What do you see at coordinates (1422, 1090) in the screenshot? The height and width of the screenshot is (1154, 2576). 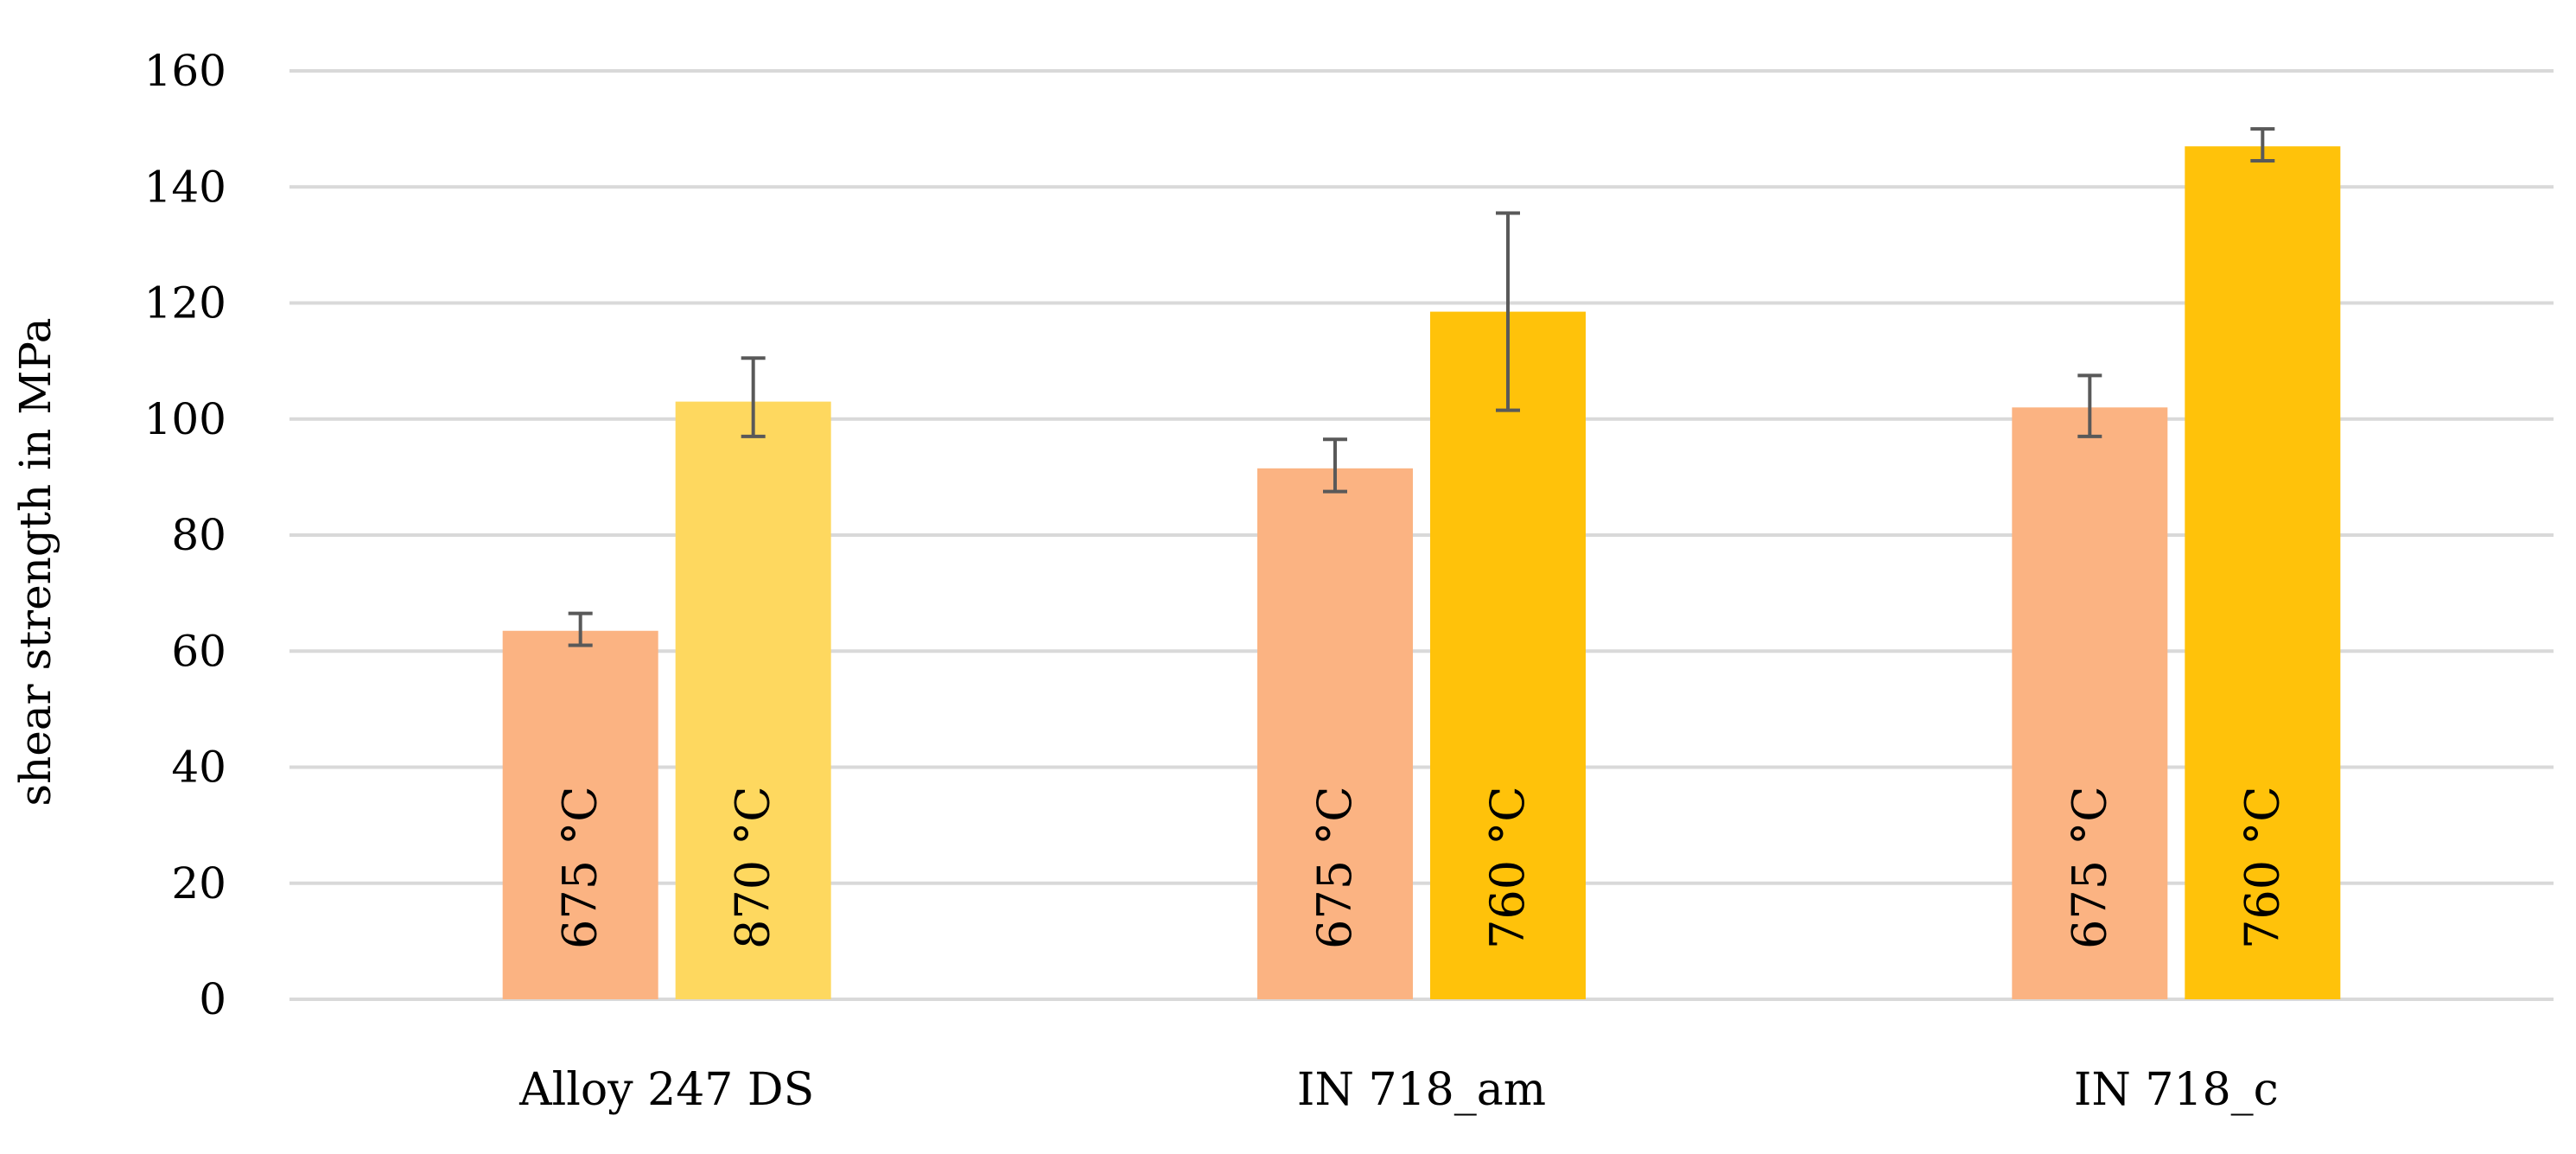 I see `x-category-label: IN 718_am` at bounding box center [1422, 1090].